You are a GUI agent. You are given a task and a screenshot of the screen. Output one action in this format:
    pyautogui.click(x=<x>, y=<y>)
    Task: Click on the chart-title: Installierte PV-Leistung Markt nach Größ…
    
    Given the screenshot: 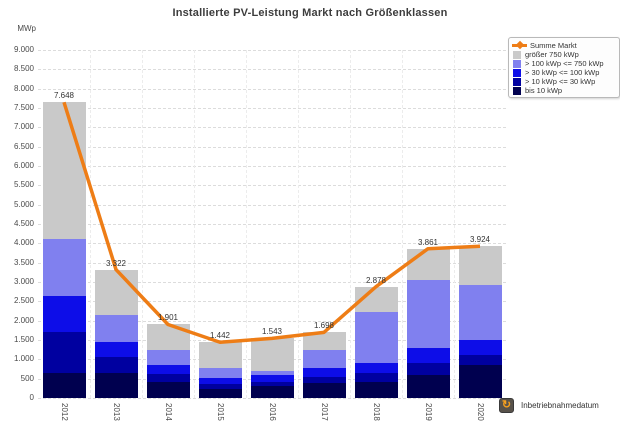 What is the action you would take?
    pyautogui.click(x=310, y=13)
    